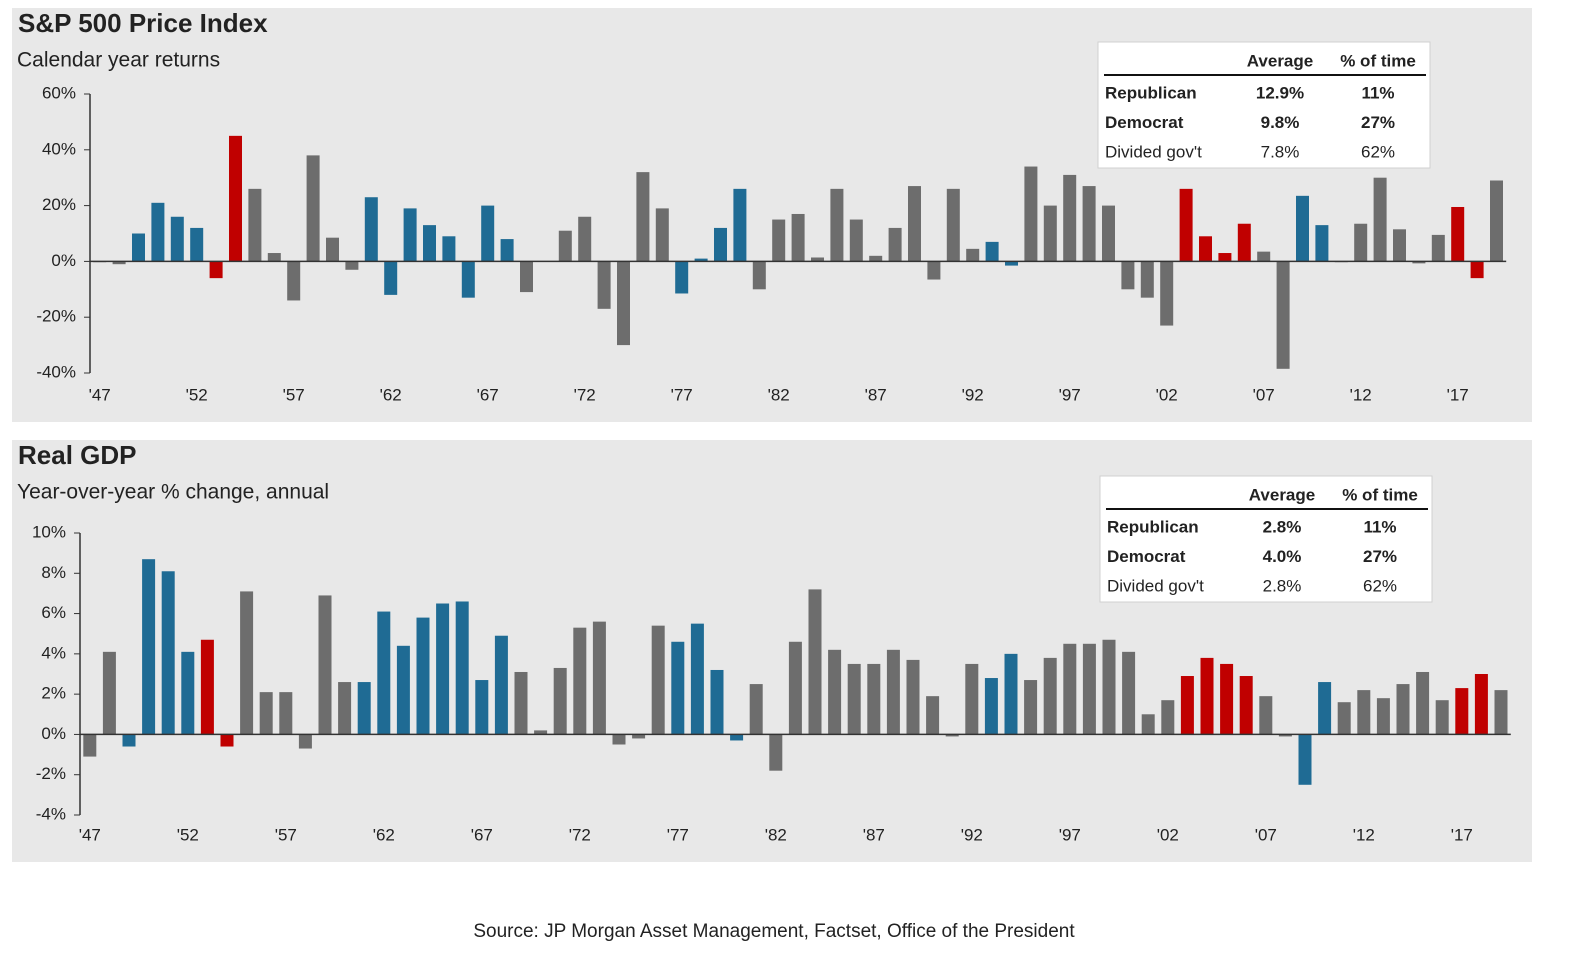 This screenshot has height=962, width=1588. I want to click on x-tick-label: '87, so click(874, 834).